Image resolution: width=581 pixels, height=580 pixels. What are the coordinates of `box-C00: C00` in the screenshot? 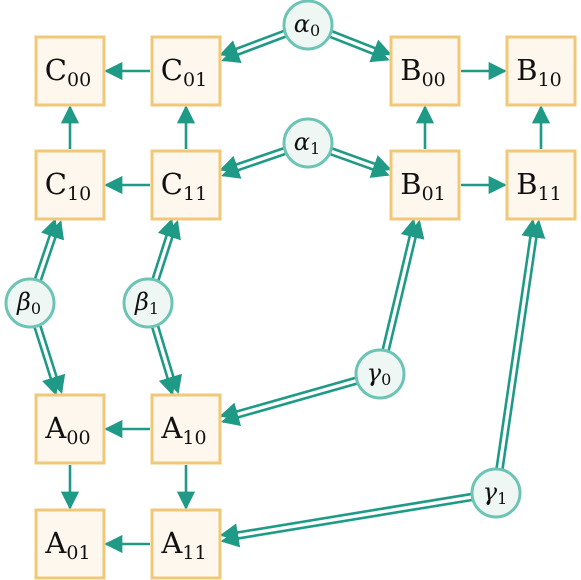 It's located at (70, 71).